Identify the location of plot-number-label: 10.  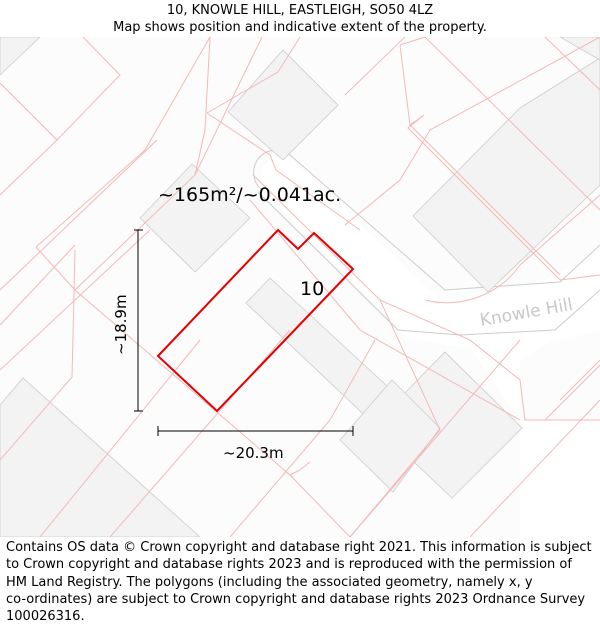
(312, 289).